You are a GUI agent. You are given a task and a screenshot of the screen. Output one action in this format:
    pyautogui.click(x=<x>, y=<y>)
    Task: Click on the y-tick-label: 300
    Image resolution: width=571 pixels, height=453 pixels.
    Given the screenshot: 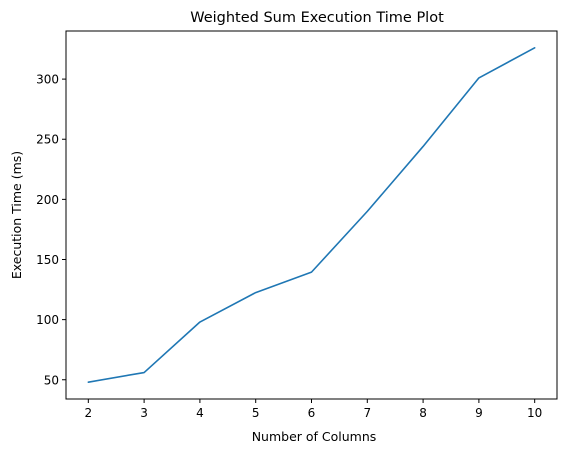 What is the action you would take?
    pyautogui.click(x=47, y=80)
    